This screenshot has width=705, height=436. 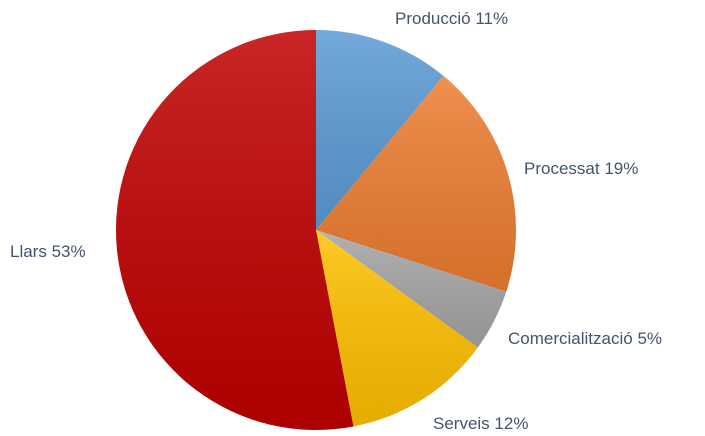 I want to click on slice-label: Llars 53%, so click(x=48, y=251).